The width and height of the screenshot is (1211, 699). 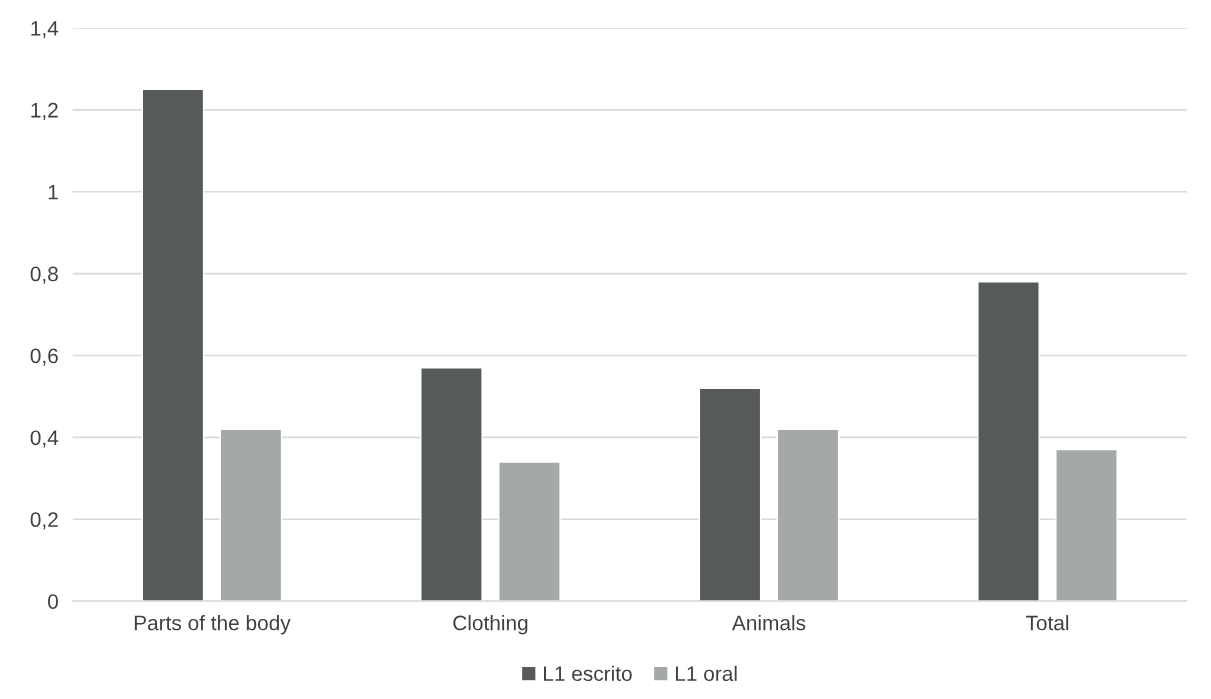 What do you see at coordinates (44, 357) in the screenshot?
I see `y-tick-label: 0,6` at bounding box center [44, 357].